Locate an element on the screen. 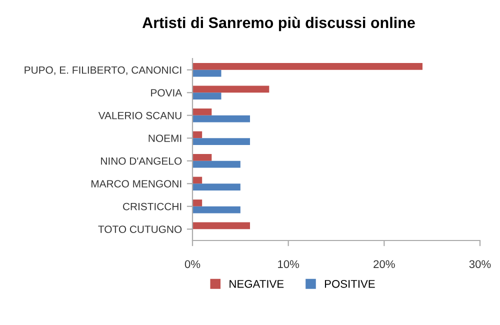  y-tick-label: PUPO, E. FILIBERTO, CANONICI is located at coordinates (103, 70).